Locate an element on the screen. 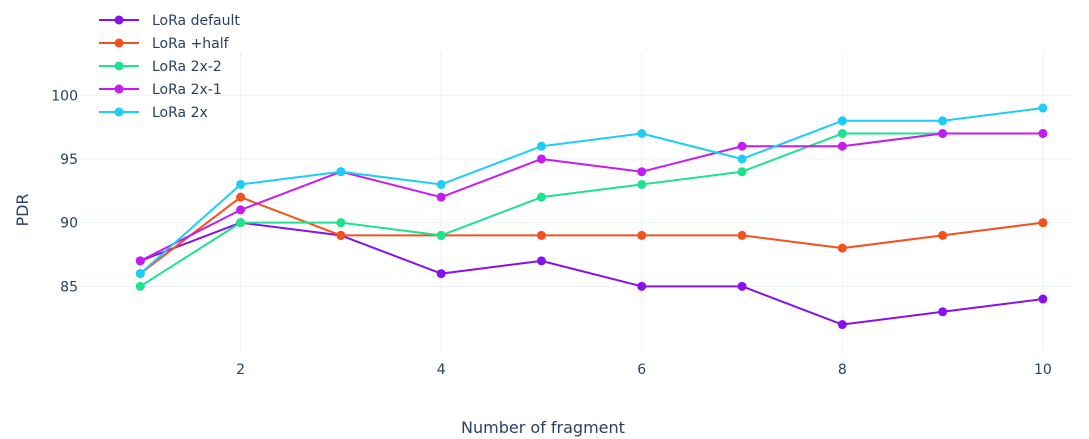 Image resolution: width=1089 pixels, height=439 pixels. legend-label: LoRa +half is located at coordinates (191, 44).